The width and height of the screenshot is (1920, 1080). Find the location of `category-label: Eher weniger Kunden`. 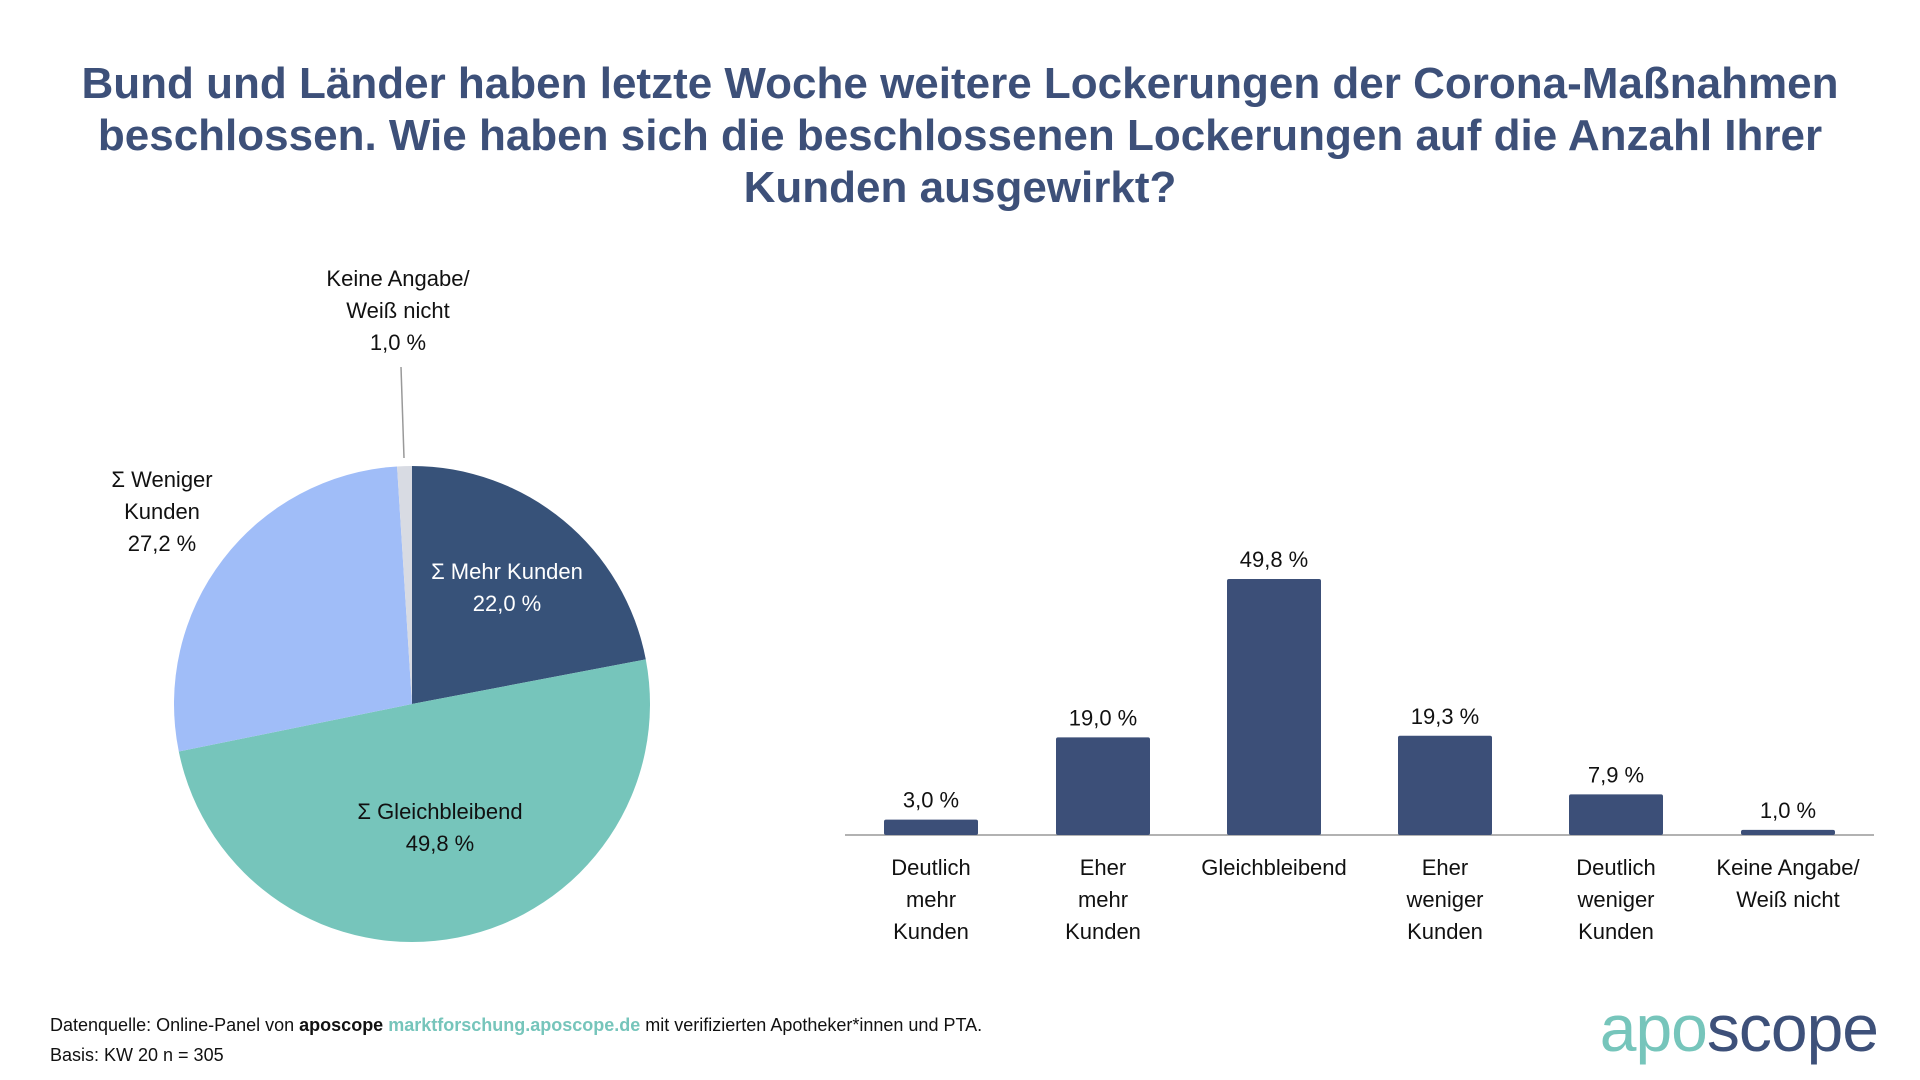

category-label: Eher weniger Kunden is located at coordinates (1444, 899).